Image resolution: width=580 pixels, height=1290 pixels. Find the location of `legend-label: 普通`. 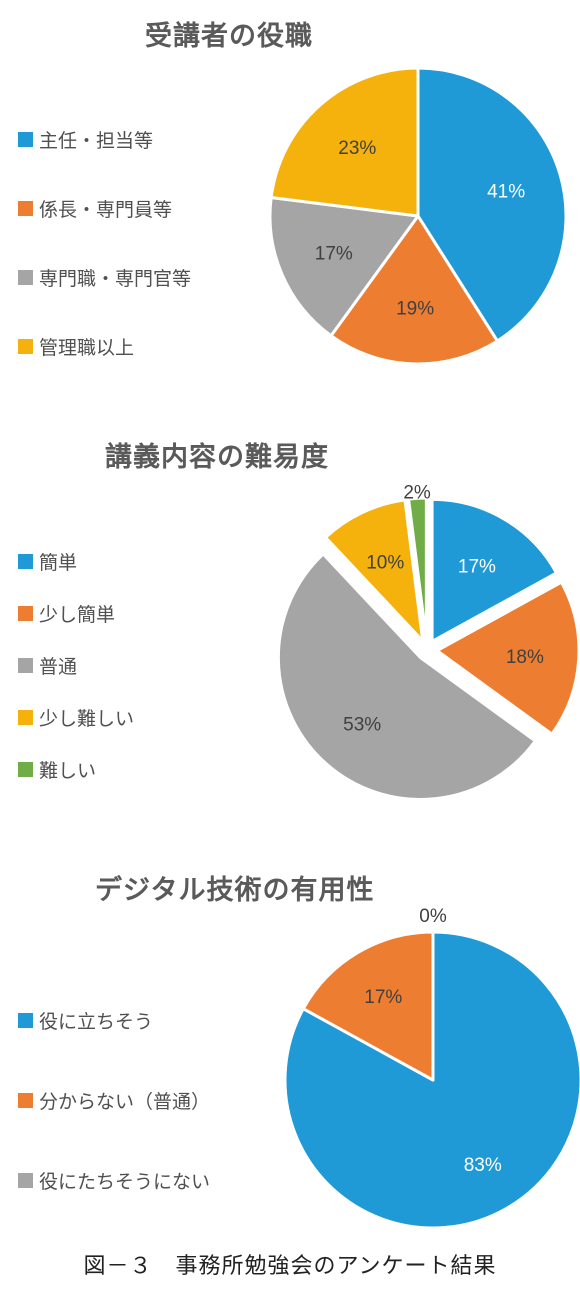

legend-label: 普通 is located at coordinates (58, 666).